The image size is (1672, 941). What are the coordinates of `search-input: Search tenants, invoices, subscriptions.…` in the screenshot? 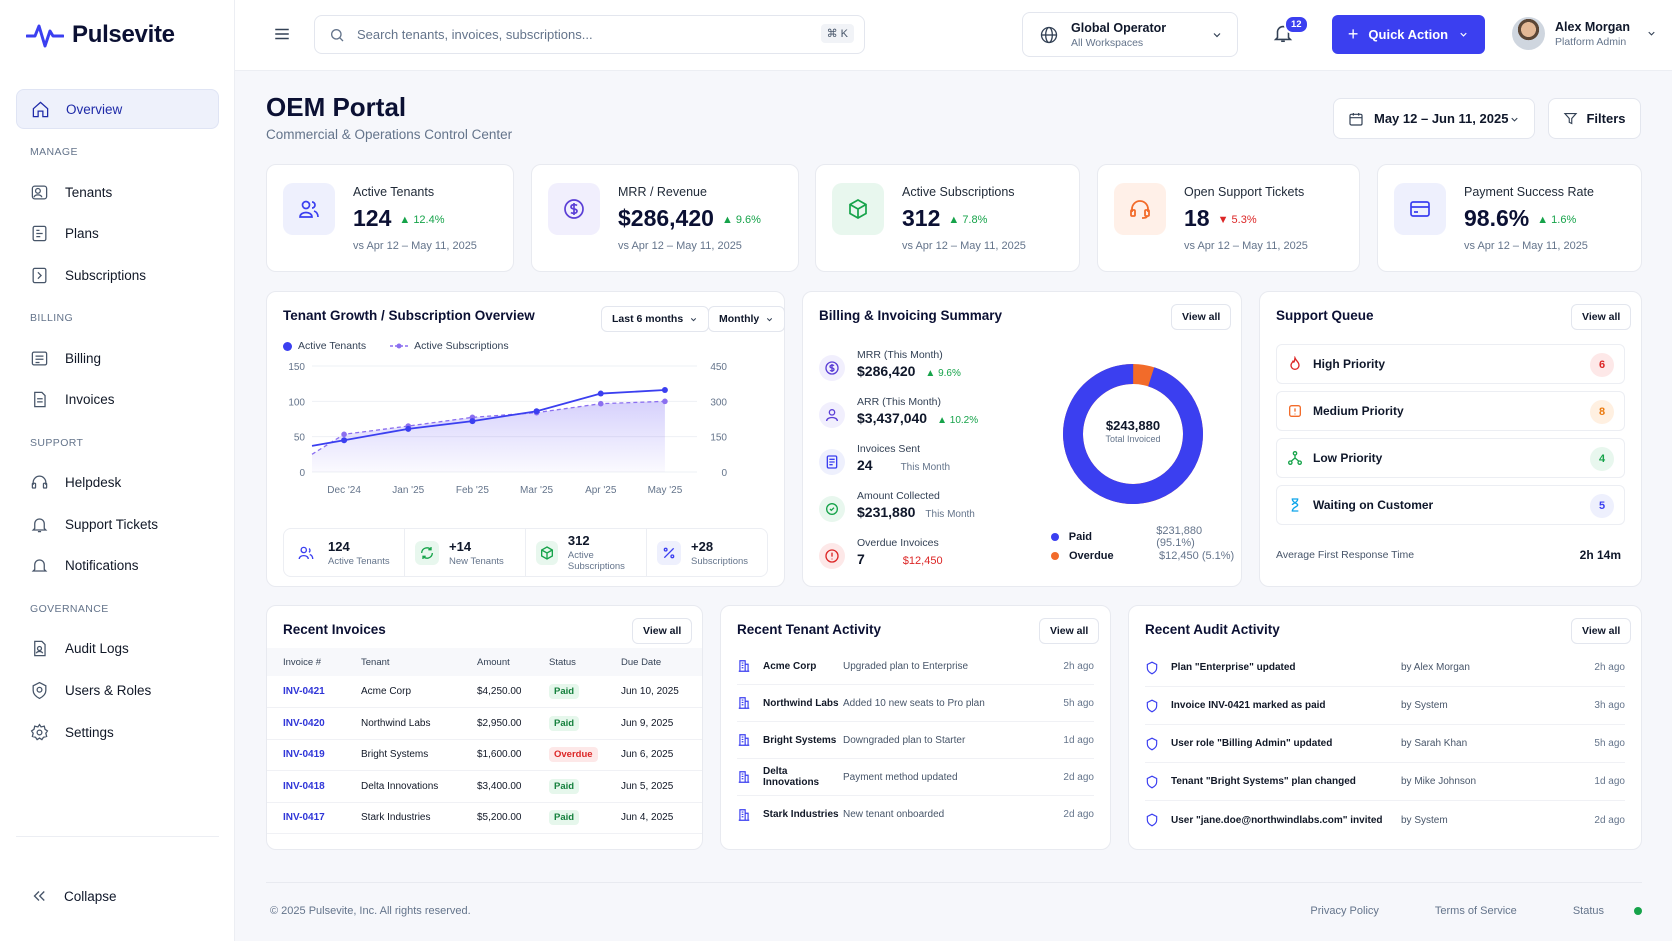 It's located at (589, 34).